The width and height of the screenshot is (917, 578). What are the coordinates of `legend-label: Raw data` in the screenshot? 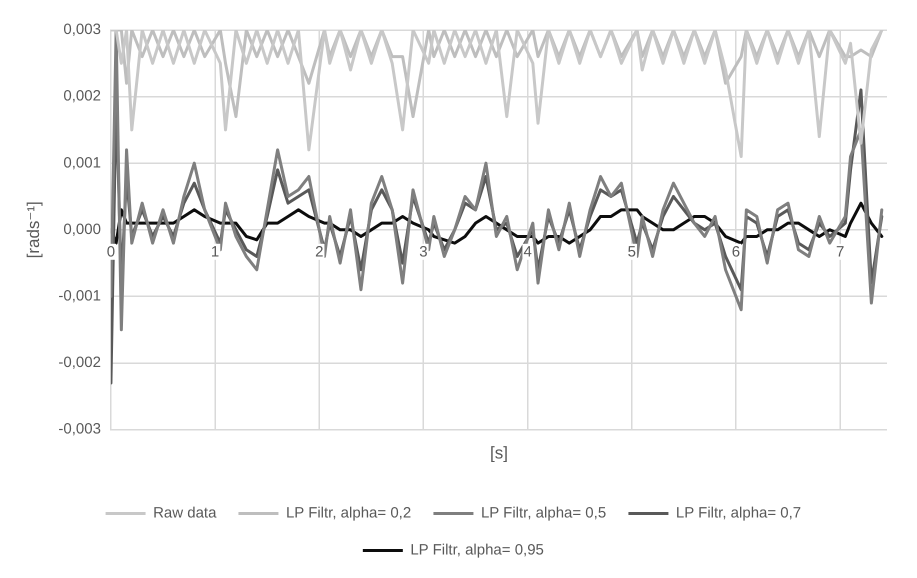 It's located at (185, 513).